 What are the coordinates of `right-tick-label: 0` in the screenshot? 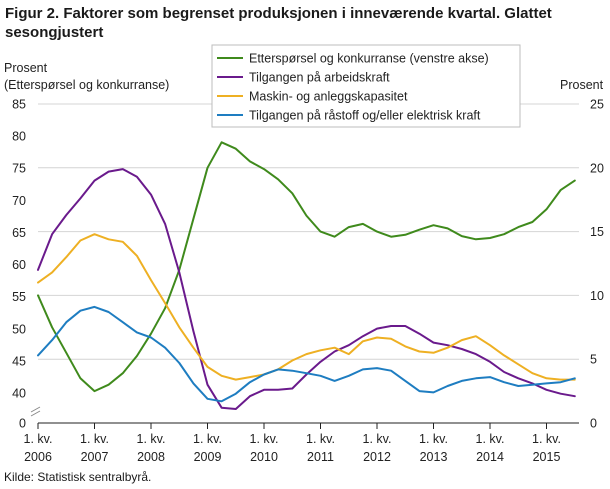 It's located at (593, 424).